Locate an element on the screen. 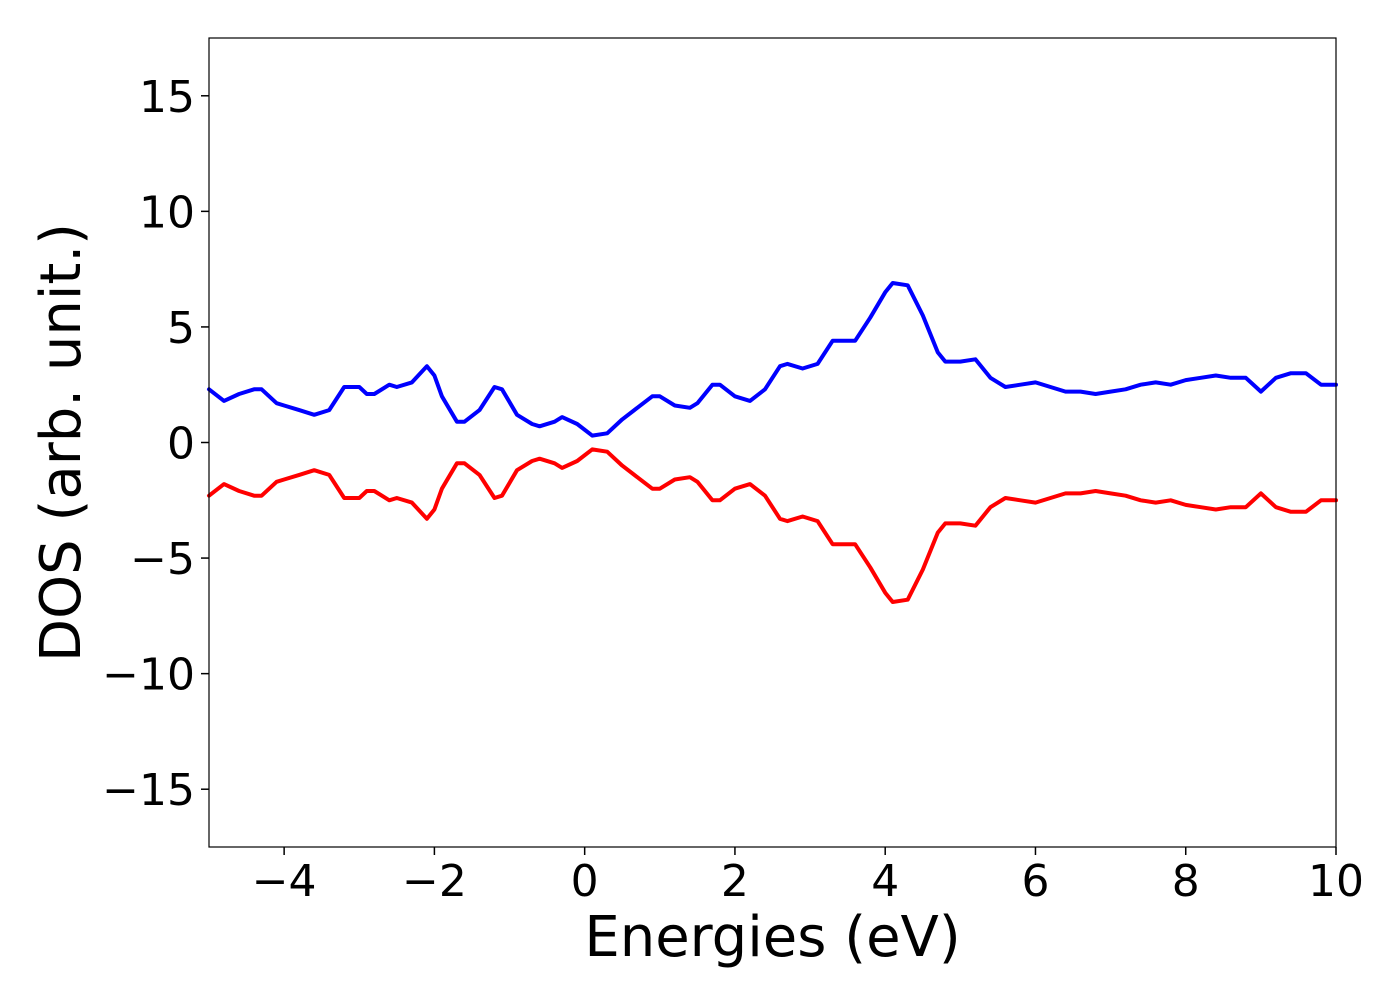 This screenshot has width=1400, height=1000. x-tick-label: 10 is located at coordinates (1336, 881).